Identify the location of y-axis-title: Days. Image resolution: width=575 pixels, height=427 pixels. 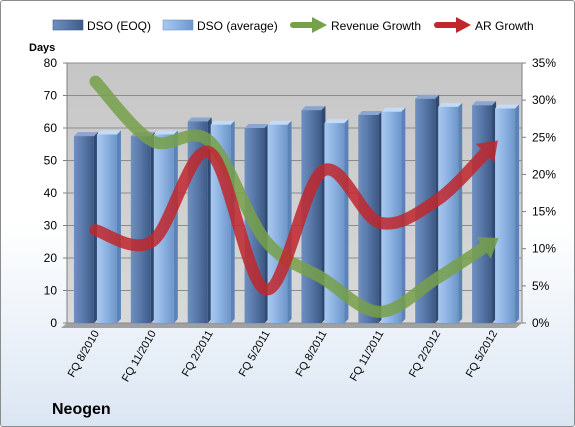
(42, 48).